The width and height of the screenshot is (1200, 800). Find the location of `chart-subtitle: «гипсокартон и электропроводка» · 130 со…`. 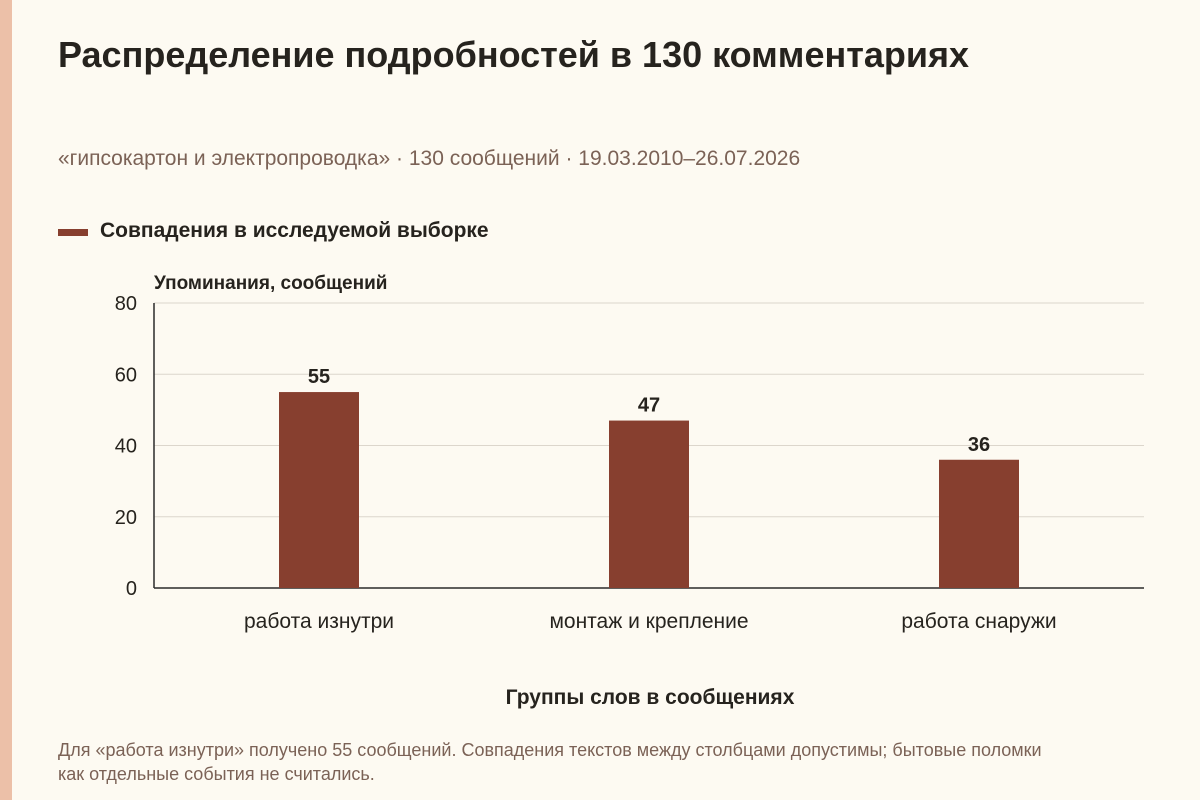

chart-subtitle: «гипсокартон и электропроводка» · 130 со… is located at coordinates (429, 158).